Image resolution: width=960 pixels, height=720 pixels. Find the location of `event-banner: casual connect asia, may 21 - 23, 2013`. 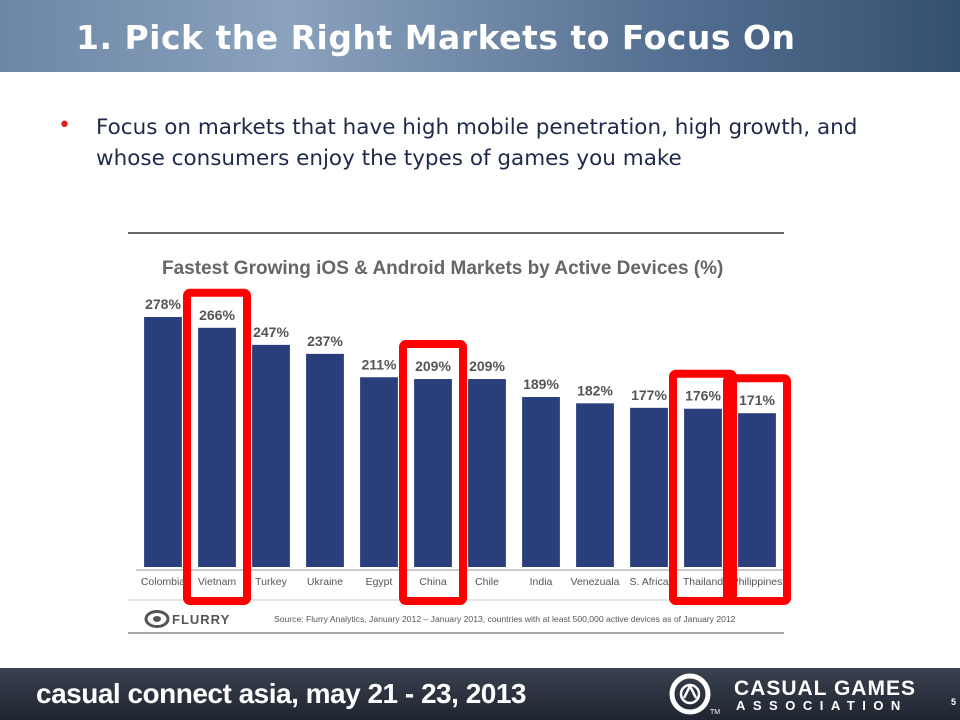

event-banner: casual connect asia, may 21 - 23, 2013 is located at coordinates (281, 693).